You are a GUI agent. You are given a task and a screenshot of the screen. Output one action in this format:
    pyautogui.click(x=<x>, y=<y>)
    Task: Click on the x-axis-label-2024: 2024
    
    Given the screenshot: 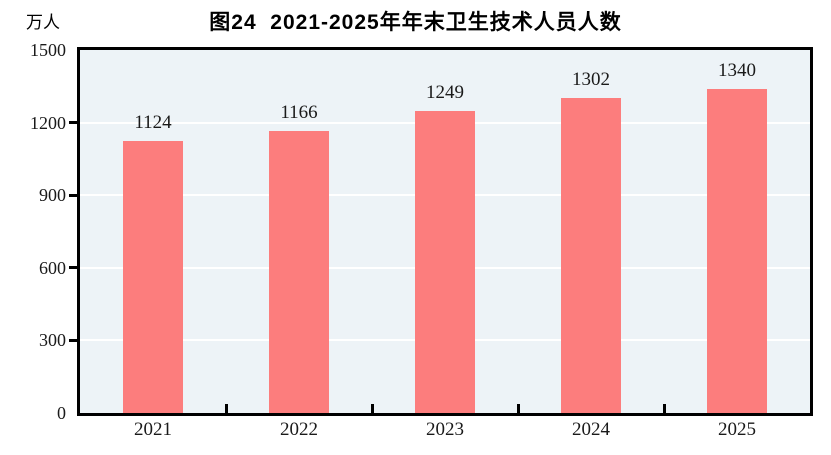 What is the action you would take?
    pyautogui.click(x=591, y=429)
    